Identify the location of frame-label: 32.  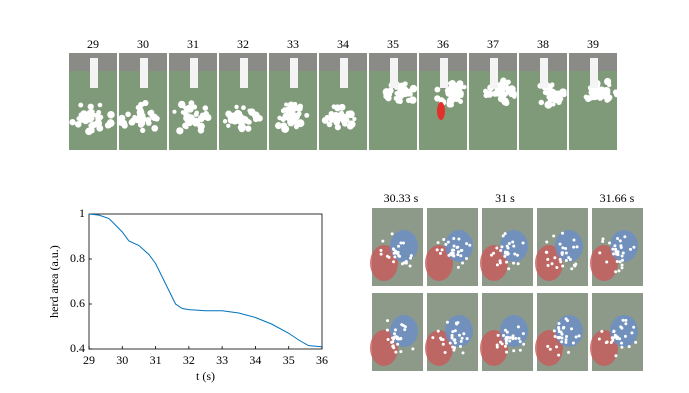
(243, 44).